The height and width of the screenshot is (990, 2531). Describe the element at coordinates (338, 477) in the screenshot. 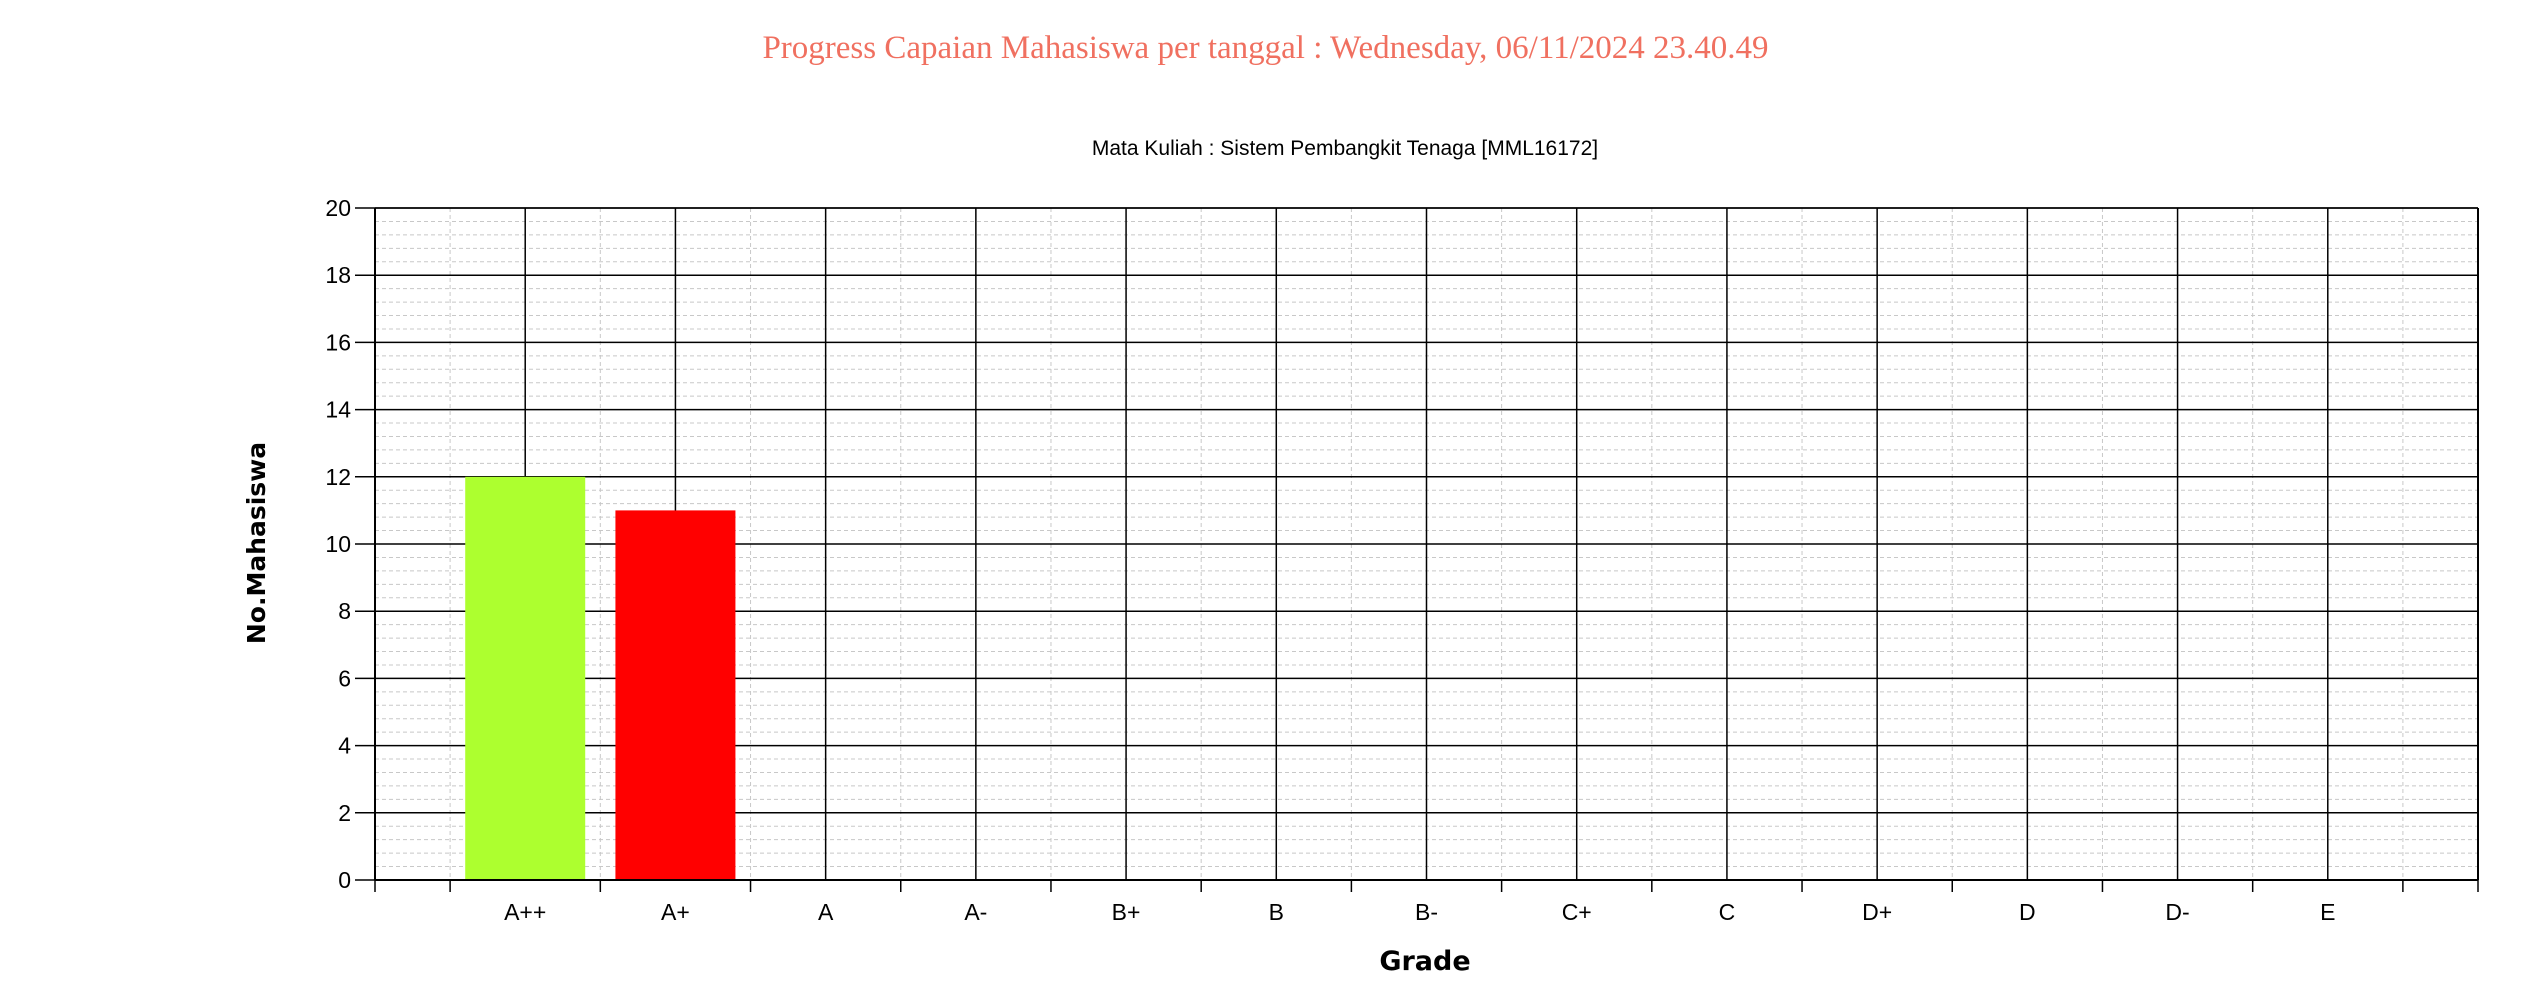

I see `y-tick-label: 12` at that location.